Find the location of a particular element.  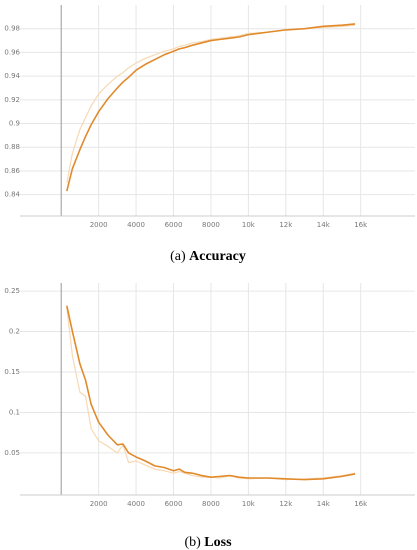

caption-label: (a) is located at coordinates (178, 256).